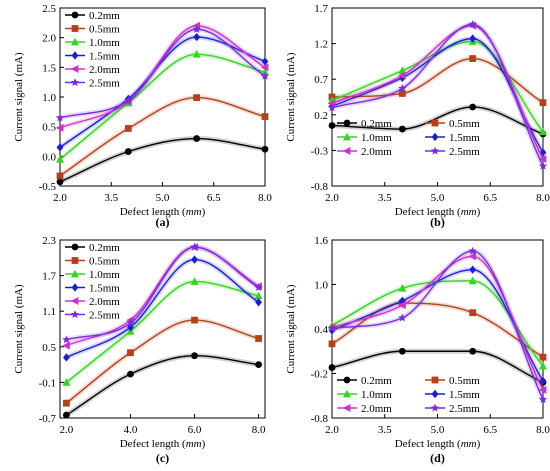  I want to click on y-tick-label: 0.0, so click(49, 157).